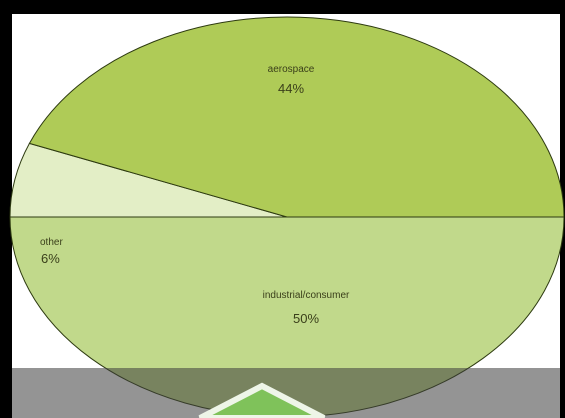 This screenshot has width=565, height=418. What do you see at coordinates (262, 400) in the screenshot?
I see `green-marker-shape` at bounding box center [262, 400].